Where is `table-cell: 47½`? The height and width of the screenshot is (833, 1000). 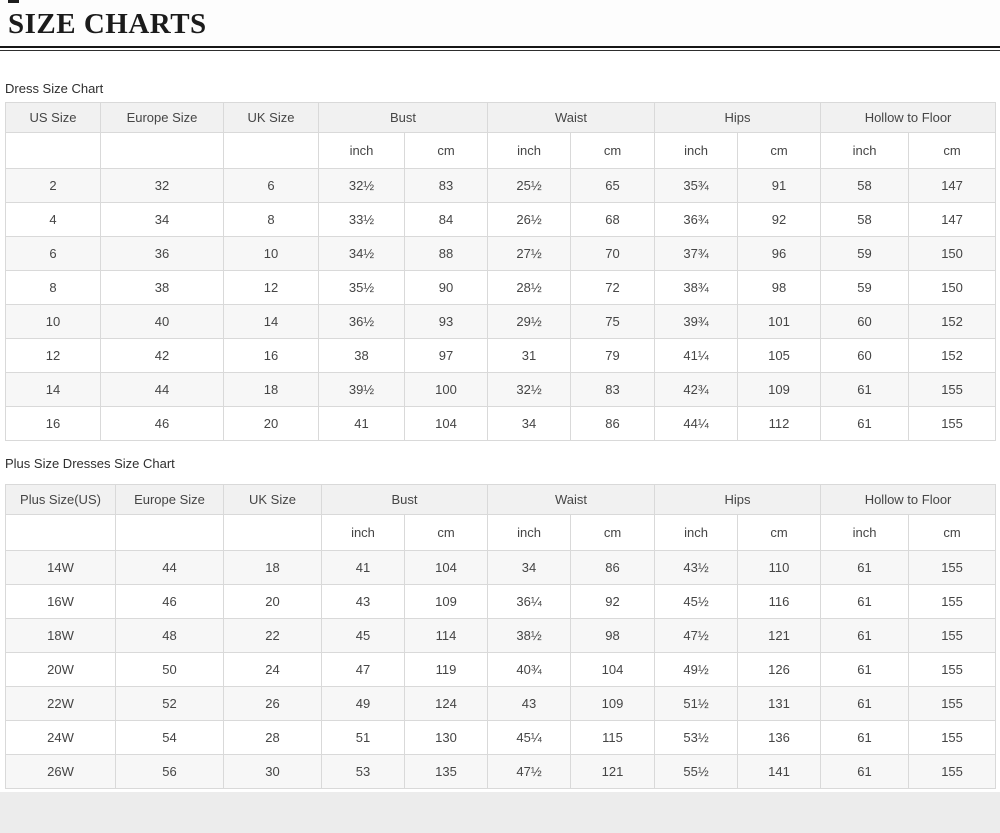
table-cell: 47½ is located at coordinates (529, 771).